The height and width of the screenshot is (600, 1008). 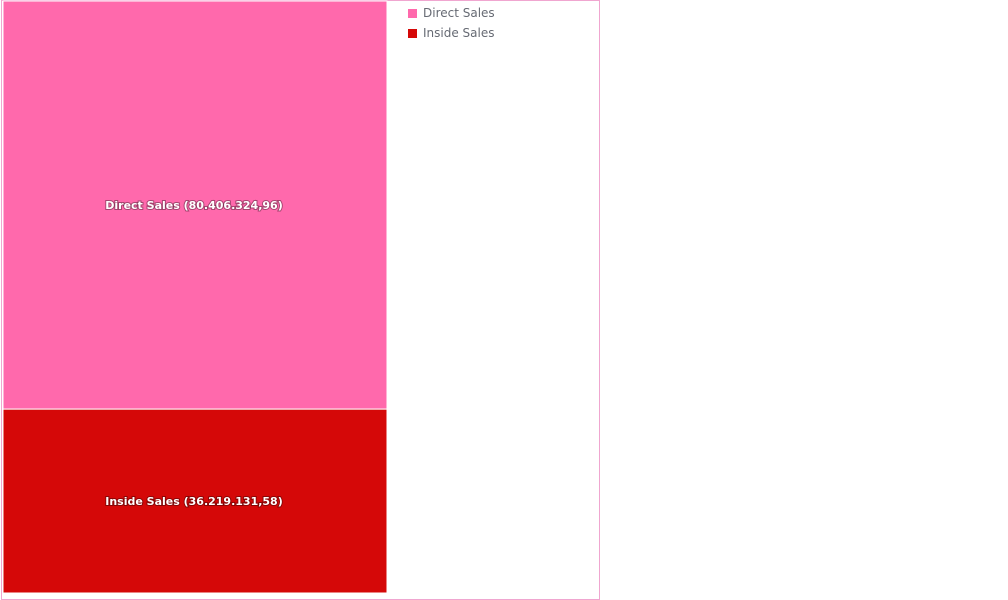 I want to click on legend-item-inside-sales: Inside Sales, so click(x=451, y=33).